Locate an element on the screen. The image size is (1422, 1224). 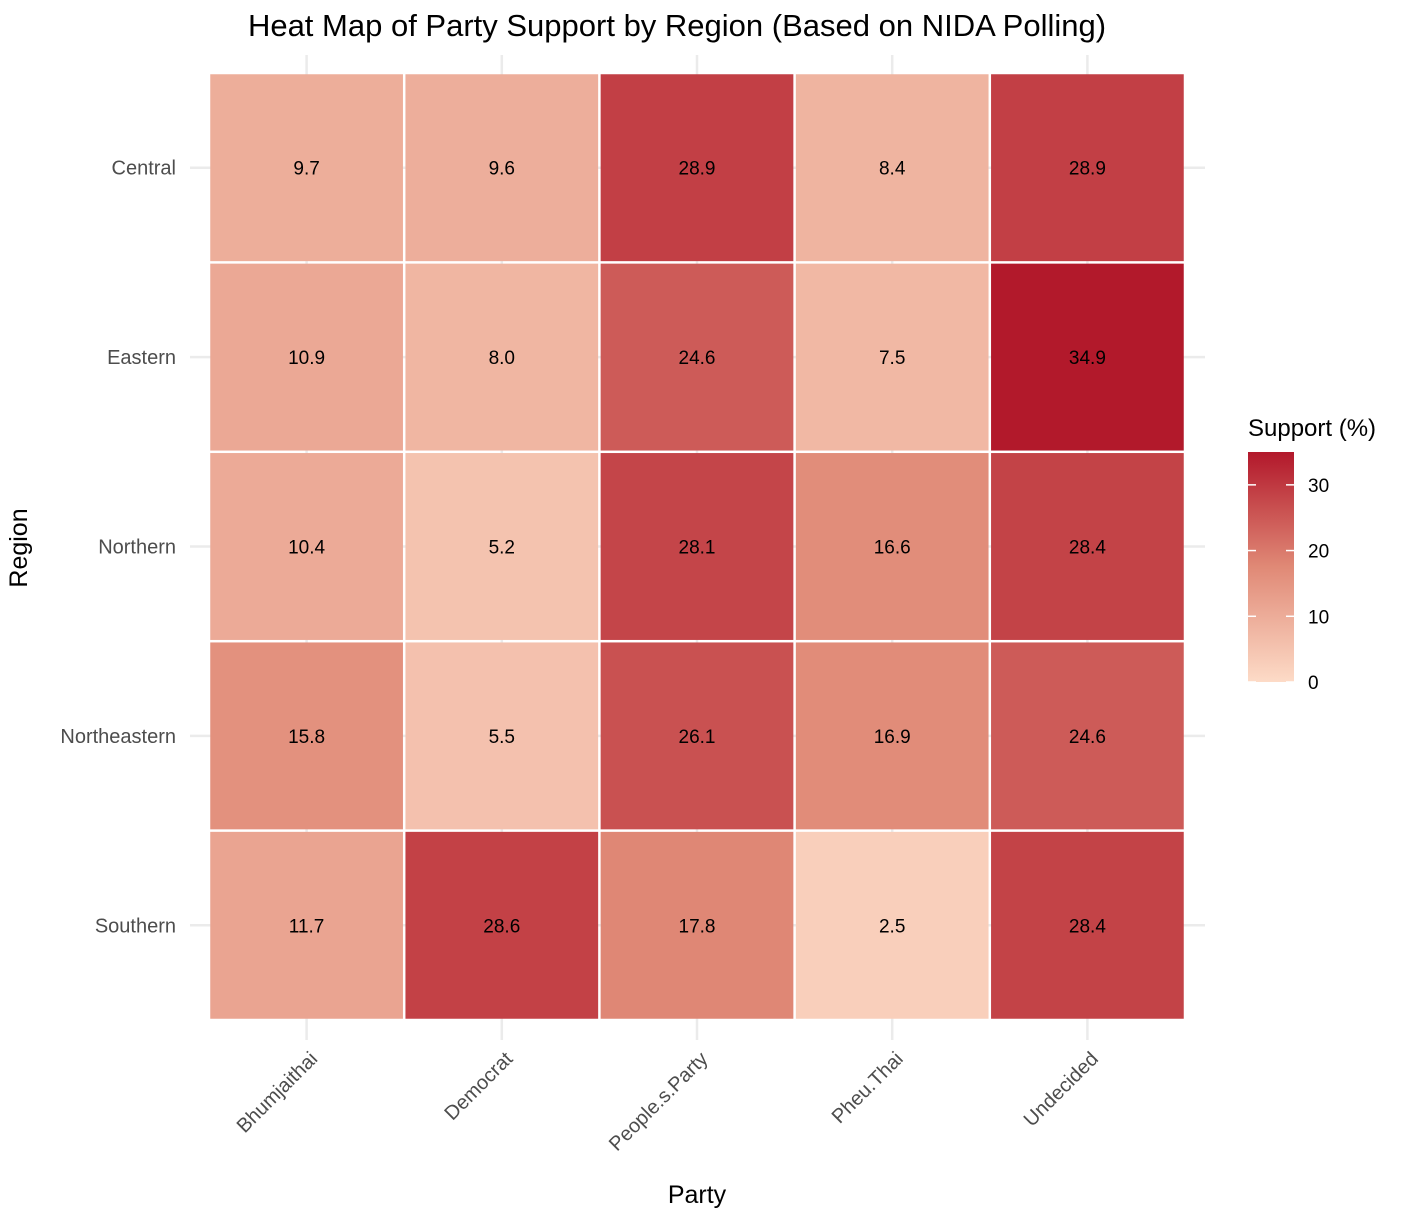
y-axis-title: Region is located at coordinates (19, 547).